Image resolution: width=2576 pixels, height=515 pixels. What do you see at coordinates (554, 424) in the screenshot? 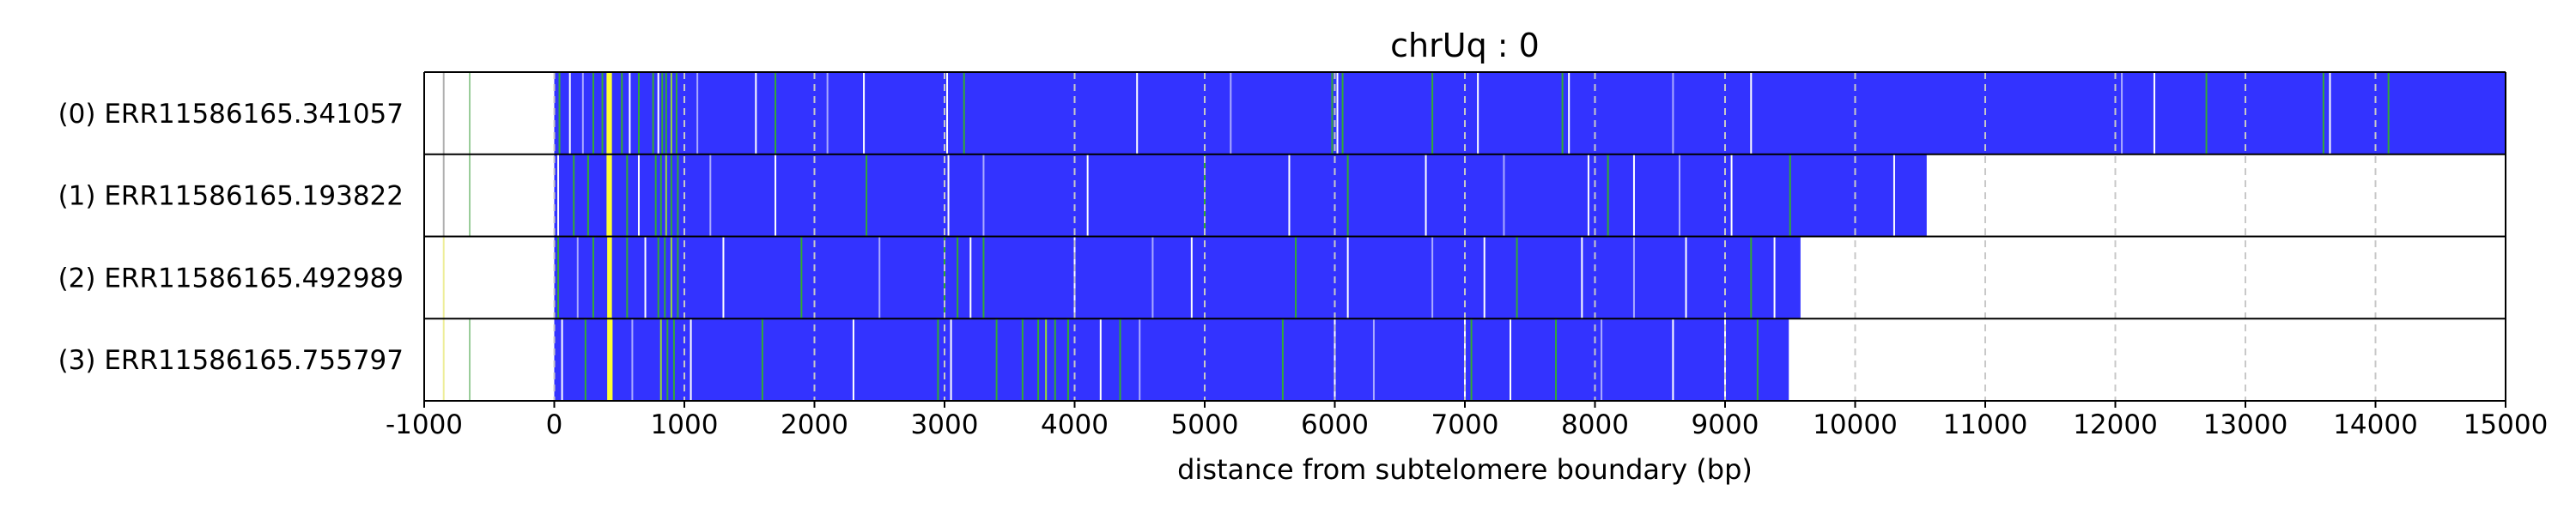
I see `x-tick-label: 0` at bounding box center [554, 424].